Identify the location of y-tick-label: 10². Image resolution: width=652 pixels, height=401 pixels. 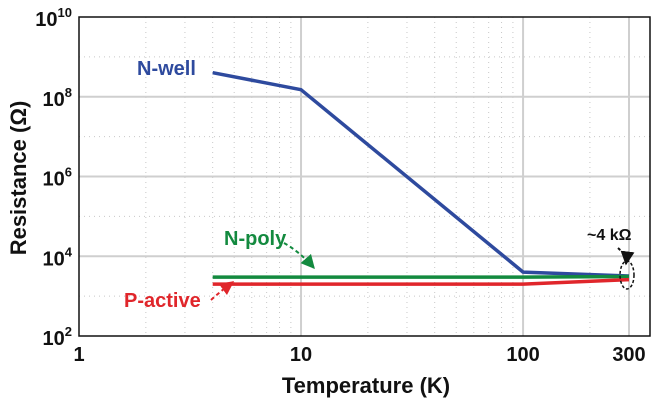
(57, 337).